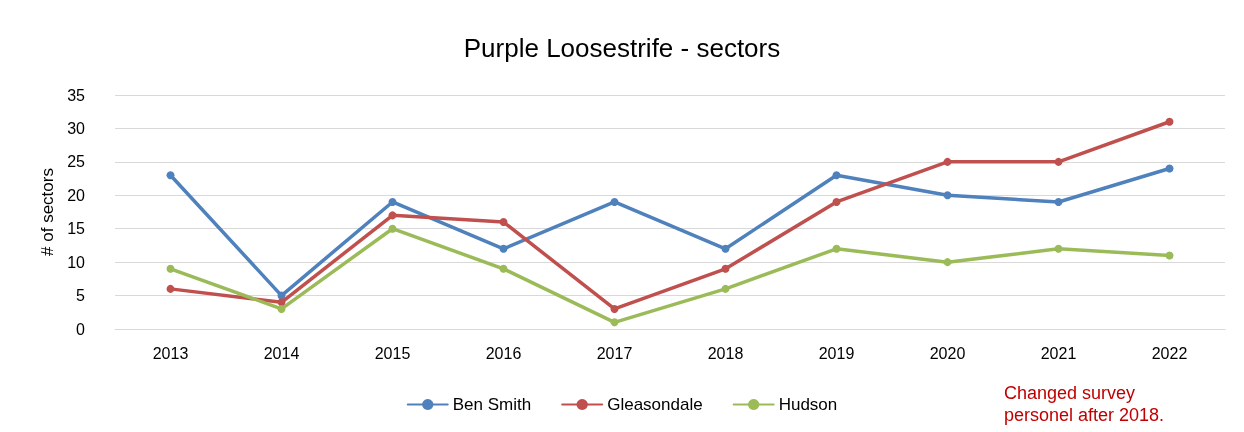  Describe the element at coordinates (655, 404) in the screenshot. I see `legend-label: Gleasondale` at that location.